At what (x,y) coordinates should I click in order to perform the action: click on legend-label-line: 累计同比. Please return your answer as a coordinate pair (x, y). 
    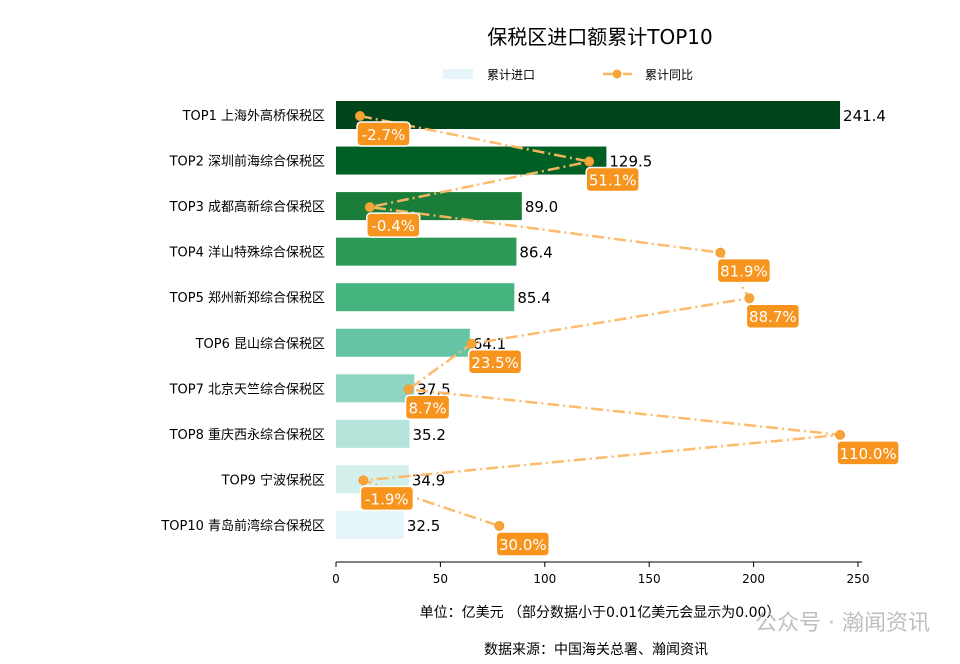
    Looking at the image, I should click on (669, 75).